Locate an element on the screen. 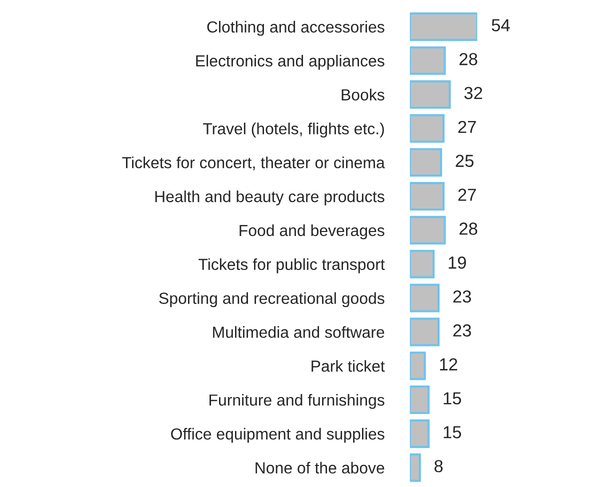  data-label: 54 is located at coordinates (501, 25).